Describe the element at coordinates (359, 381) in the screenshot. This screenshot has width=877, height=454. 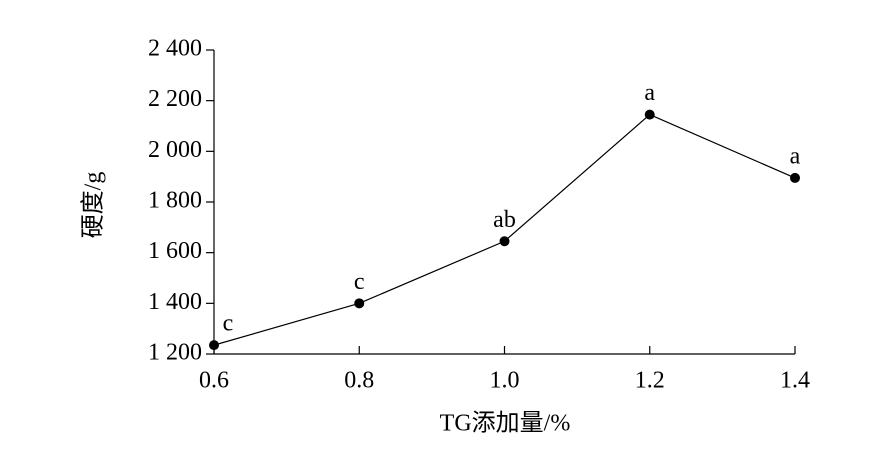
I see `x-tick-label: 0.8` at that location.